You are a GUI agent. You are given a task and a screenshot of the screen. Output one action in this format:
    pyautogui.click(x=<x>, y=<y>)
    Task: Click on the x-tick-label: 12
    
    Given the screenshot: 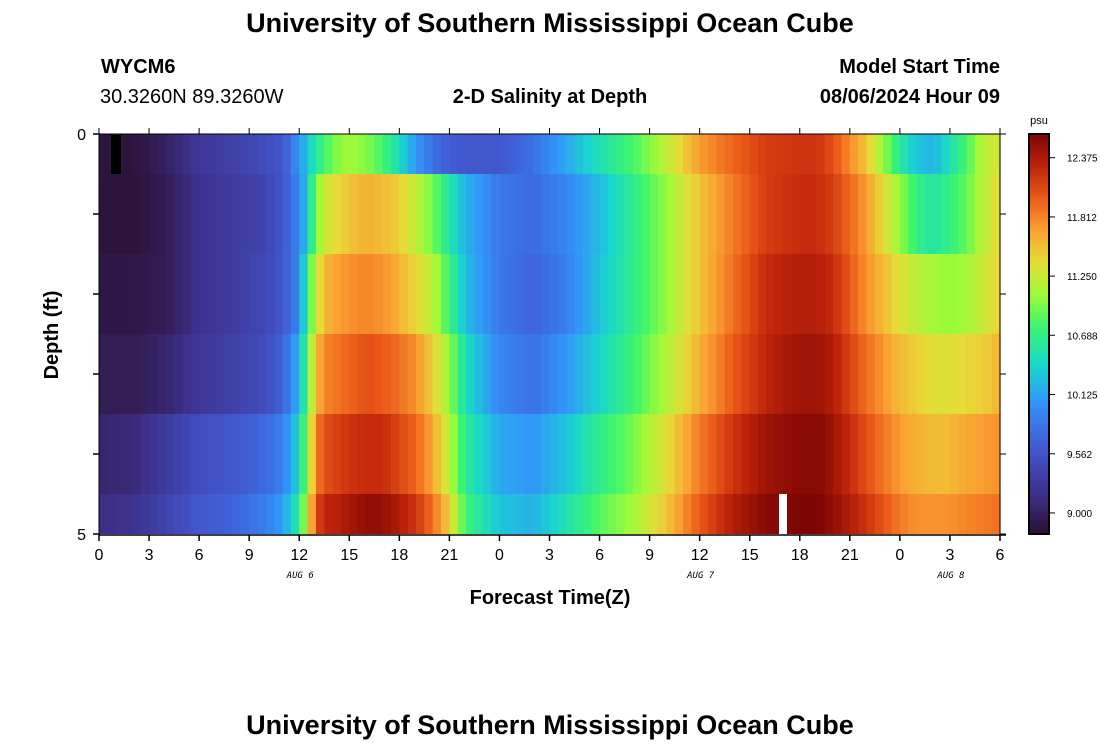 What is the action you would take?
    pyautogui.click(x=299, y=555)
    